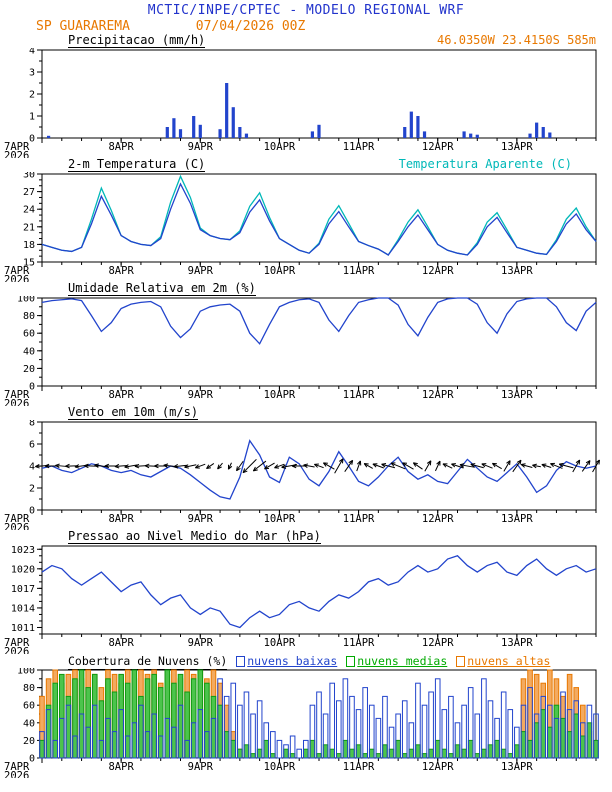  What do you see at coordinates (162, 288) in the screenshot?
I see `humidity-title: Umidade Relativa em 2m (%)` at bounding box center [162, 288].